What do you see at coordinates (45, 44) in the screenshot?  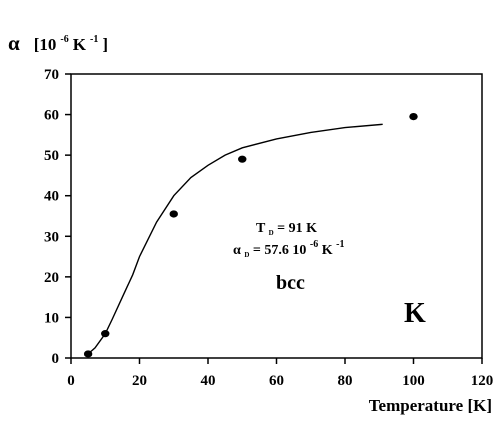 I see `y-axis-unit-open: [10` at bounding box center [45, 44].